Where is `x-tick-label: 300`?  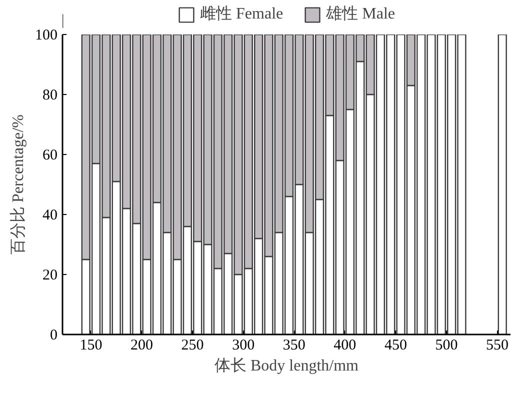 x-tick-label: 300 is located at coordinates (243, 346).